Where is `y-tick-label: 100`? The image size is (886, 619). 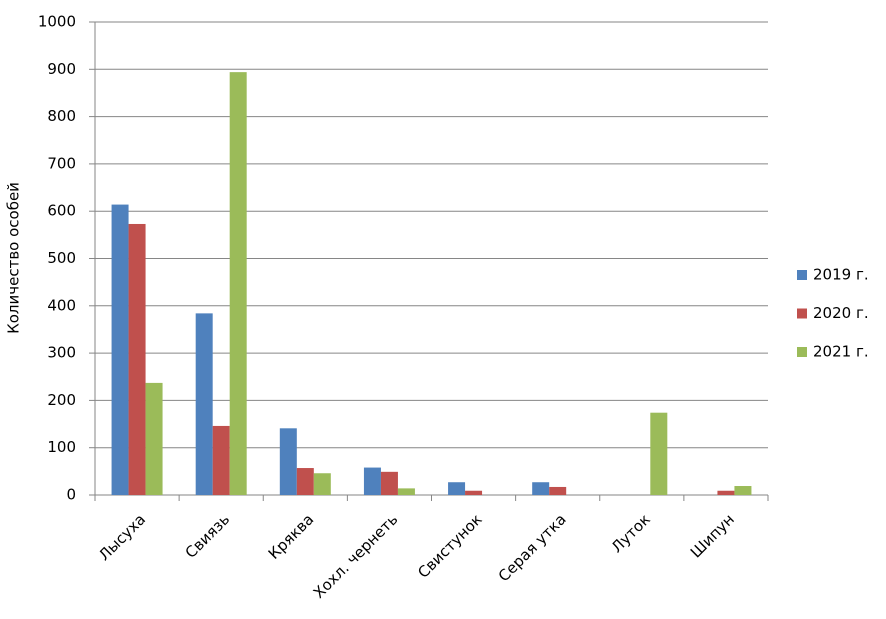 y-tick-label: 100 is located at coordinates (61, 447).